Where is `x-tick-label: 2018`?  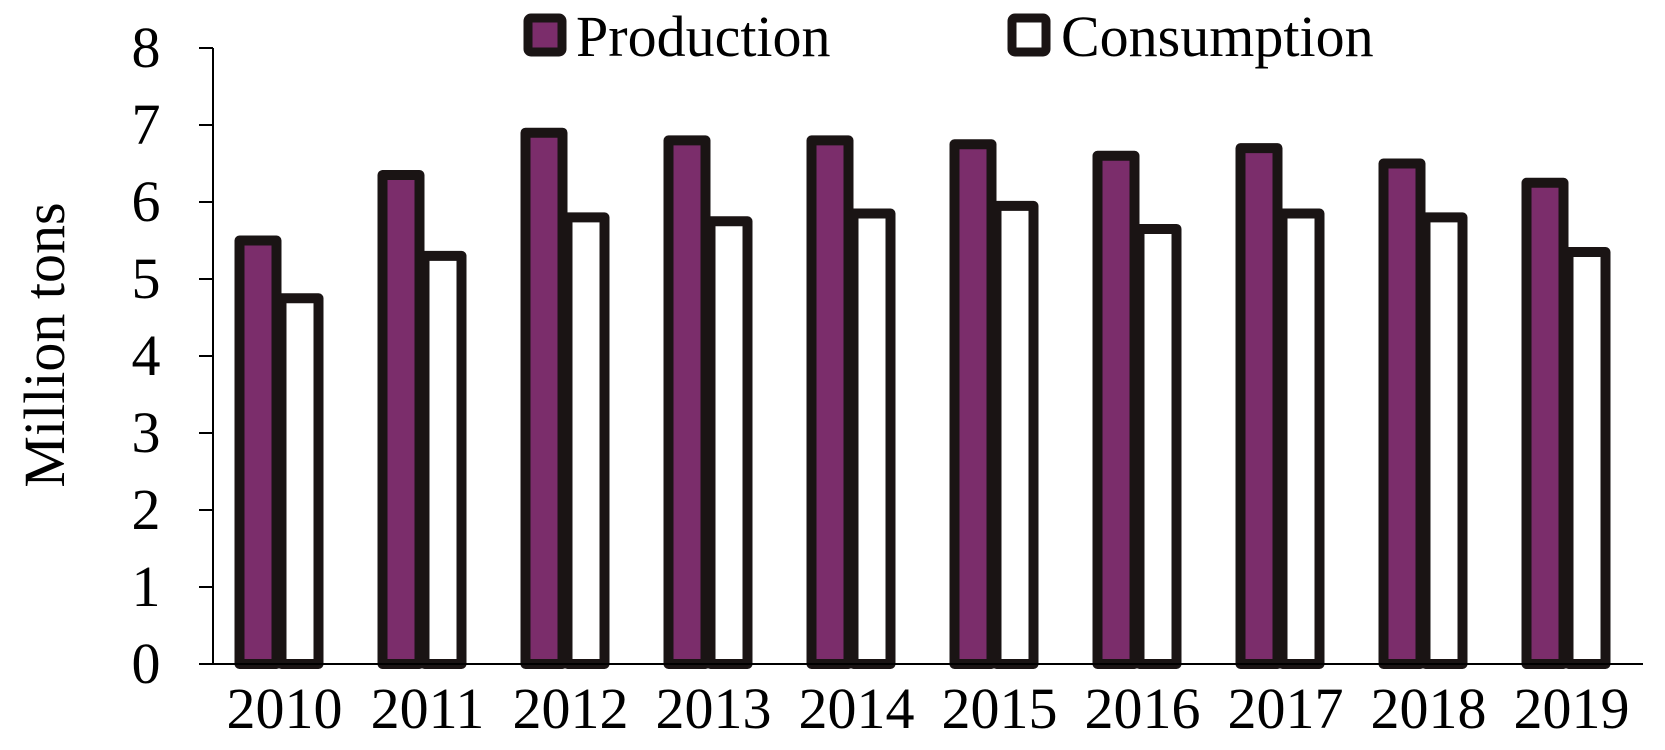
x-tick-label: 2018 is located at coordinates (1429, 708).